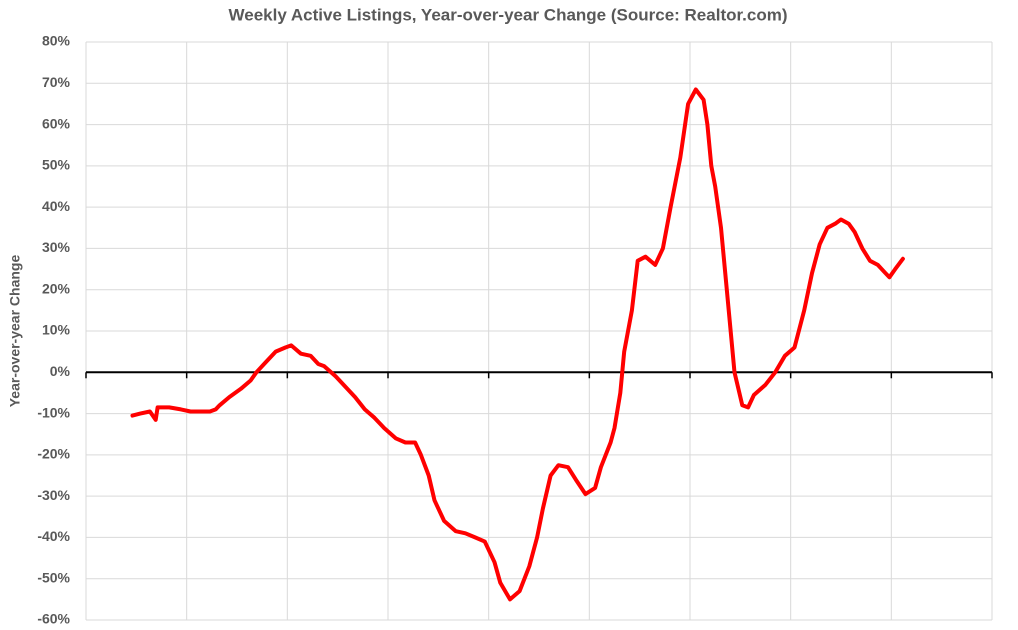 The width and height of the screenshot is (1018, 630). What do you see at coordinates (56, 247) in the screenshot?
I see `y-tick-label: 30%` at bounding box center [56, 247].